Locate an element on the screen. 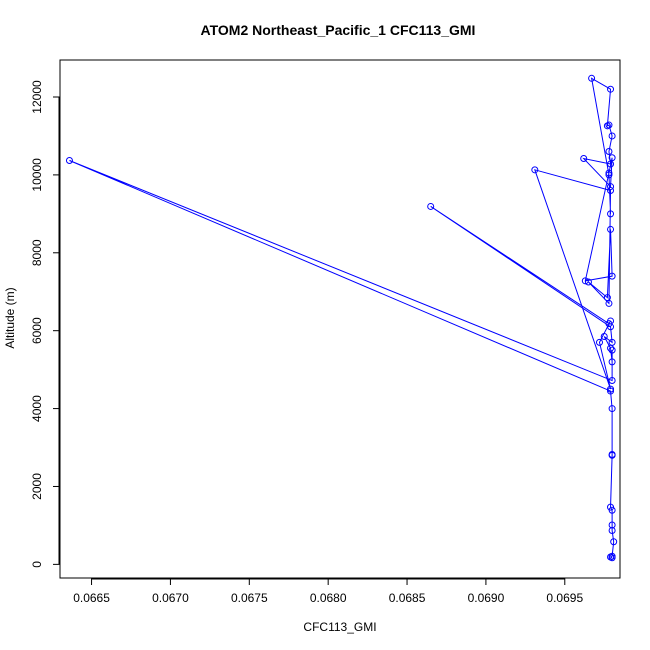  x-axis-label: CFC113_GMI is located at coordinates (339, 627).